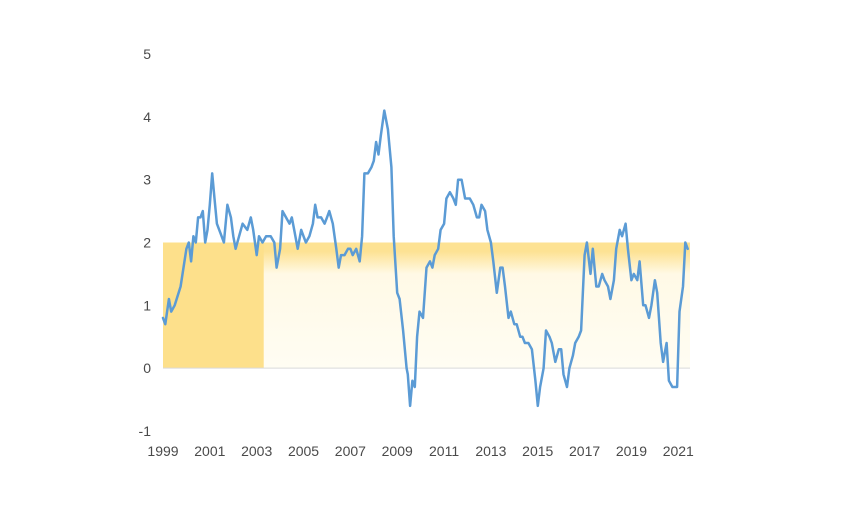 The width and height of the screenshot is (847, 507). I want to click on y-tick-label: 3, so click(147, 180).